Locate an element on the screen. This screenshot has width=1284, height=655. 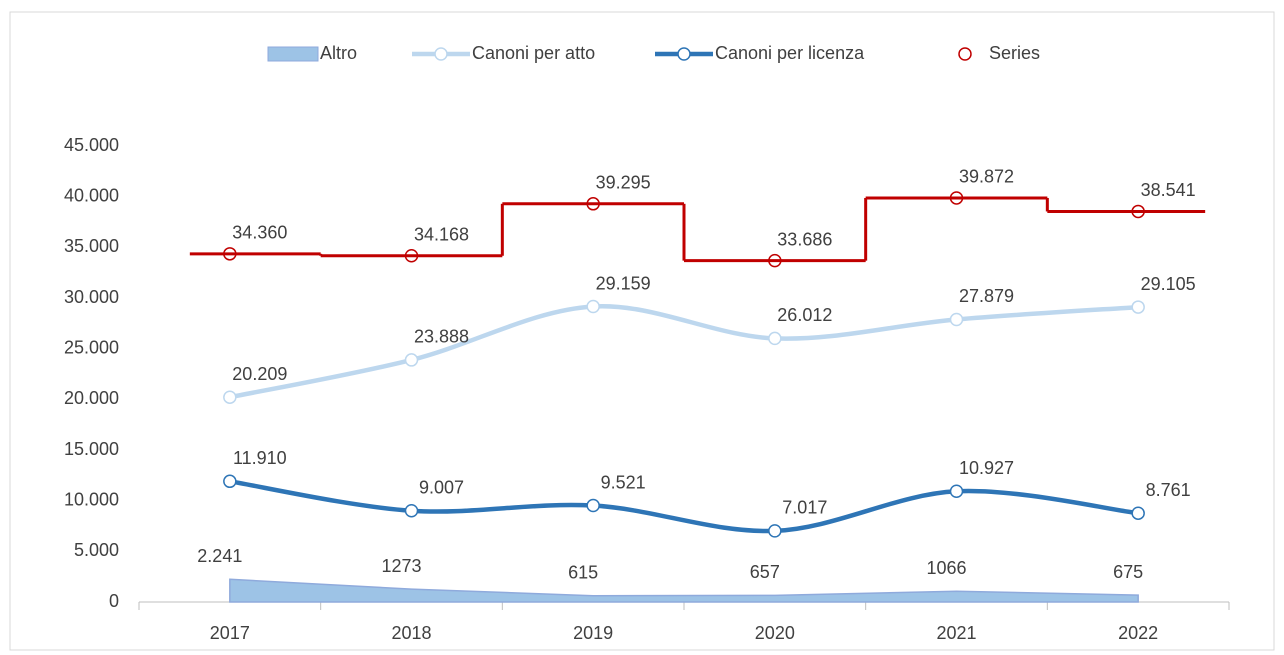
legend-label: Altro is located at coordinates (338, 53).